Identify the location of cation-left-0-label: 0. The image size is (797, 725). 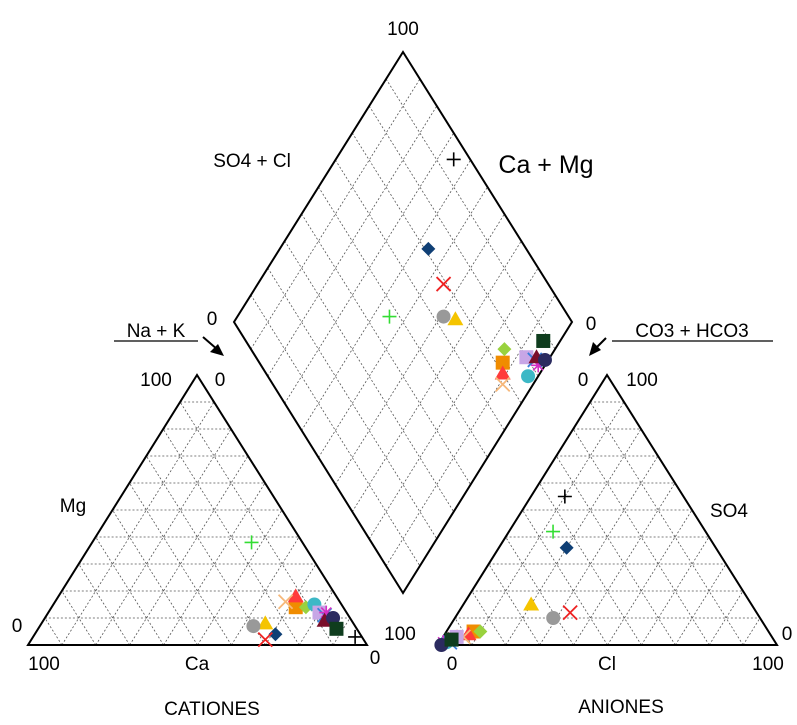
(17, 626).